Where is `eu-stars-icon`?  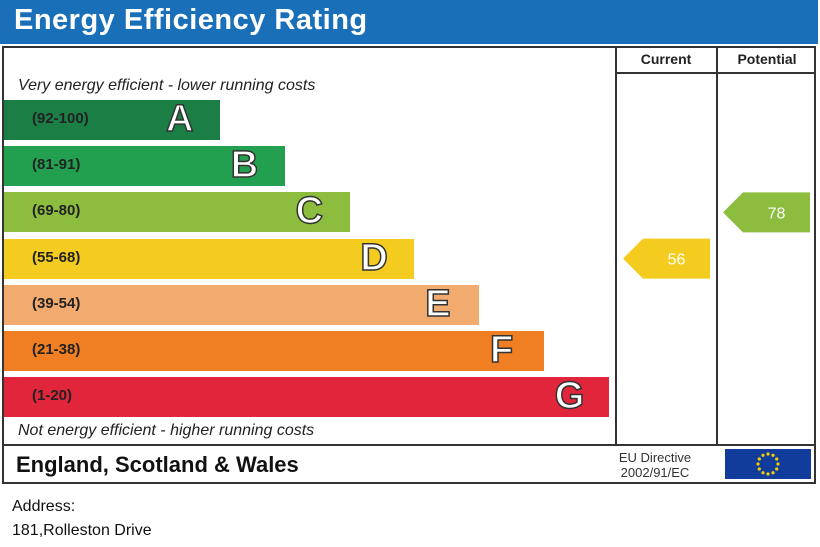 eu-stars-icon is located at coordinates (768, 464).